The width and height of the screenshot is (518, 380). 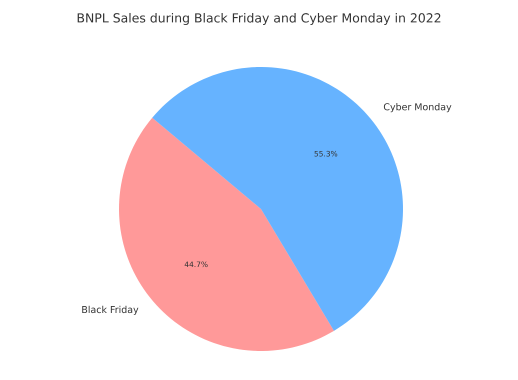 I want to click on slice-label: Black Friday, so click(x=110, y=310).